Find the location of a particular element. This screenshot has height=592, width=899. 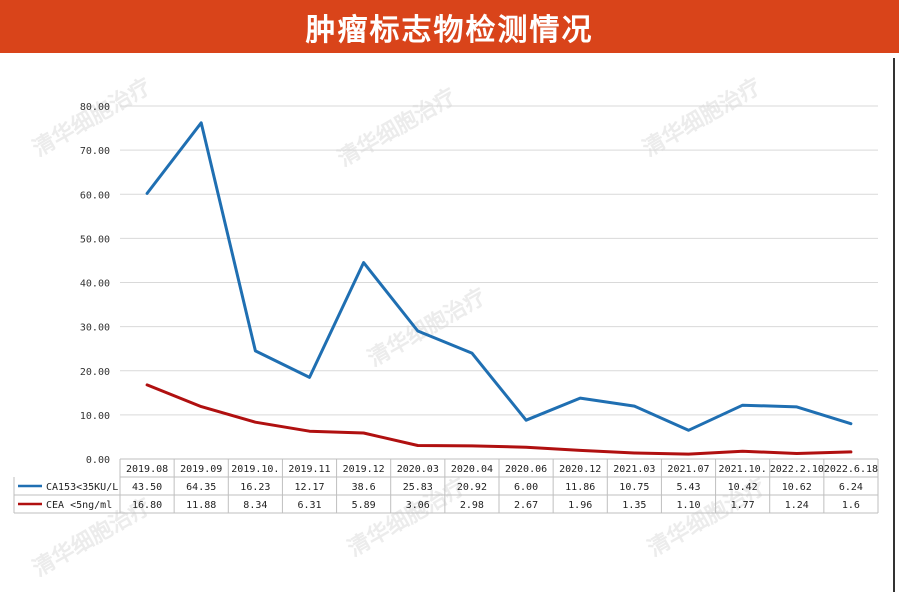

data-label: 1.77 is located at coordinates (743, 505).